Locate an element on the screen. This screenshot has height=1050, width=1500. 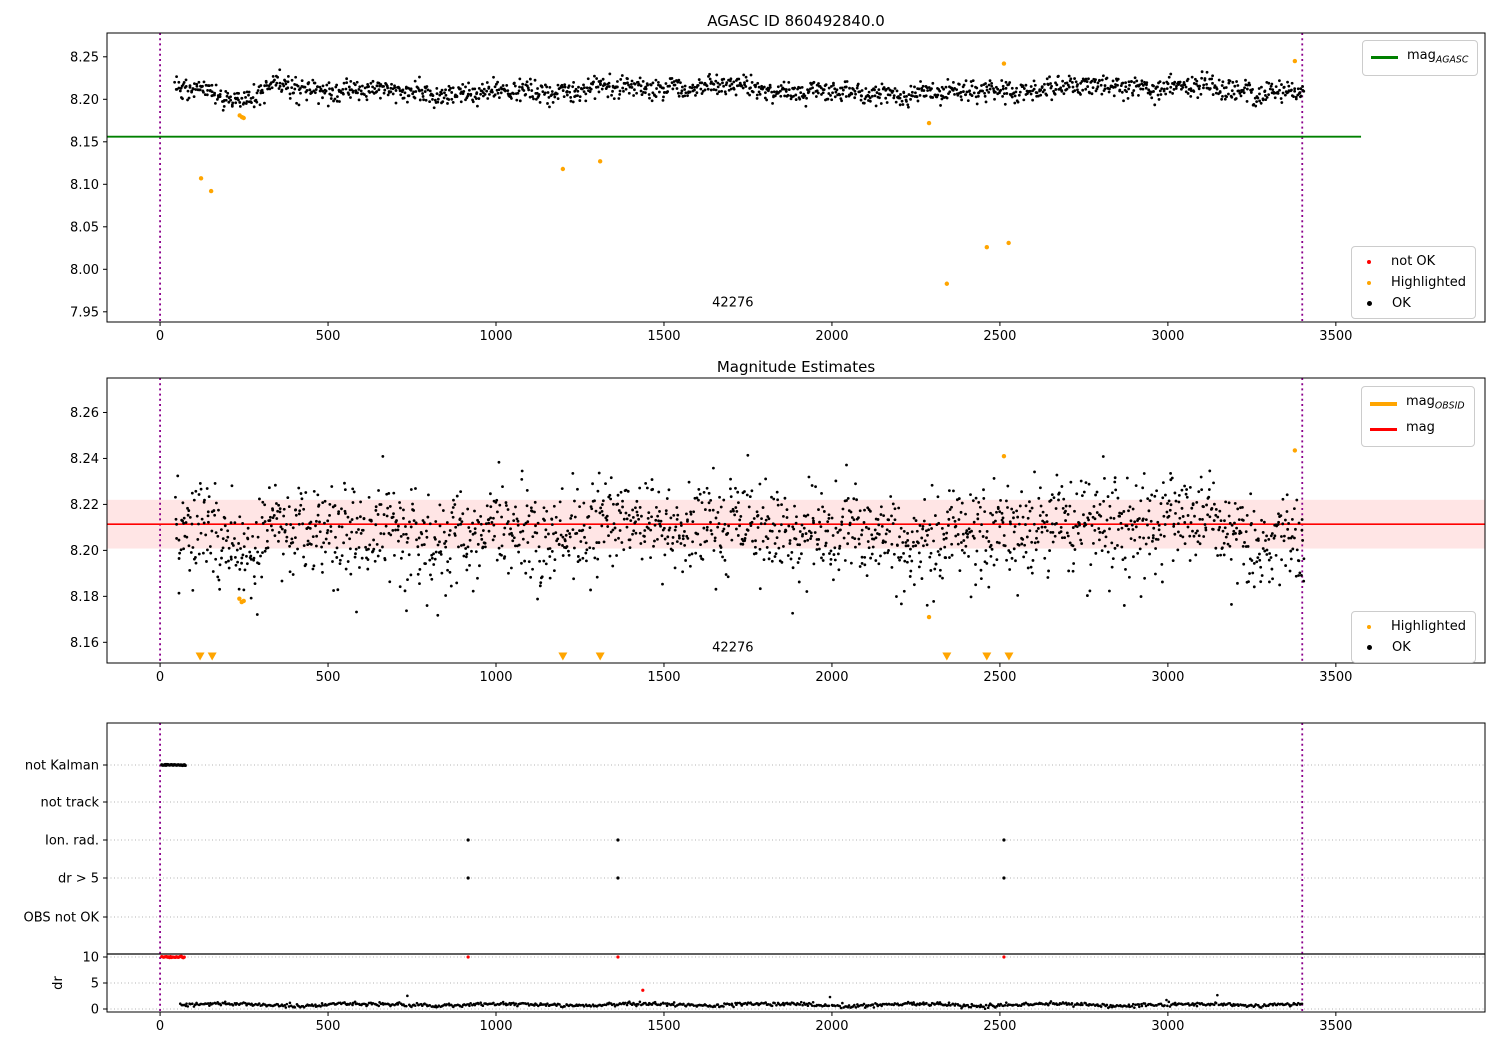
legend-row-highlighted: Highlighted is located at coordinates (1413, 282).